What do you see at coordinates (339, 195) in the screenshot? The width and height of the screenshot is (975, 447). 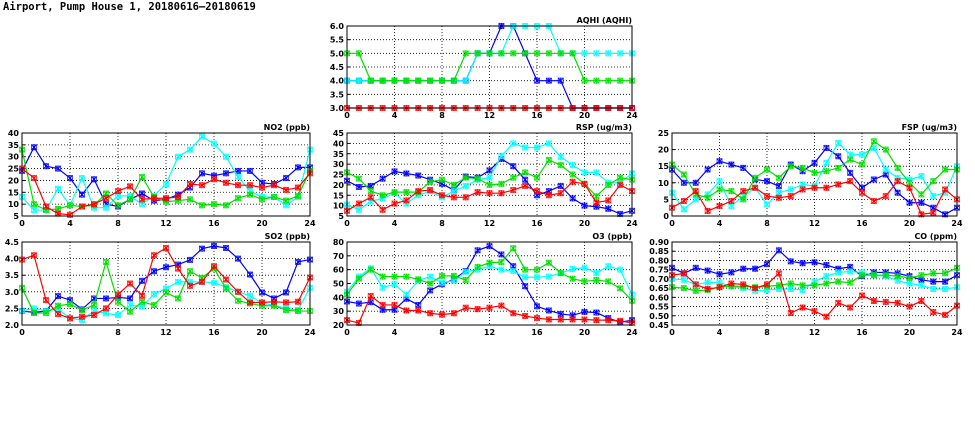 I see `y-tick-label: 15` at bounding box center [339, 195].